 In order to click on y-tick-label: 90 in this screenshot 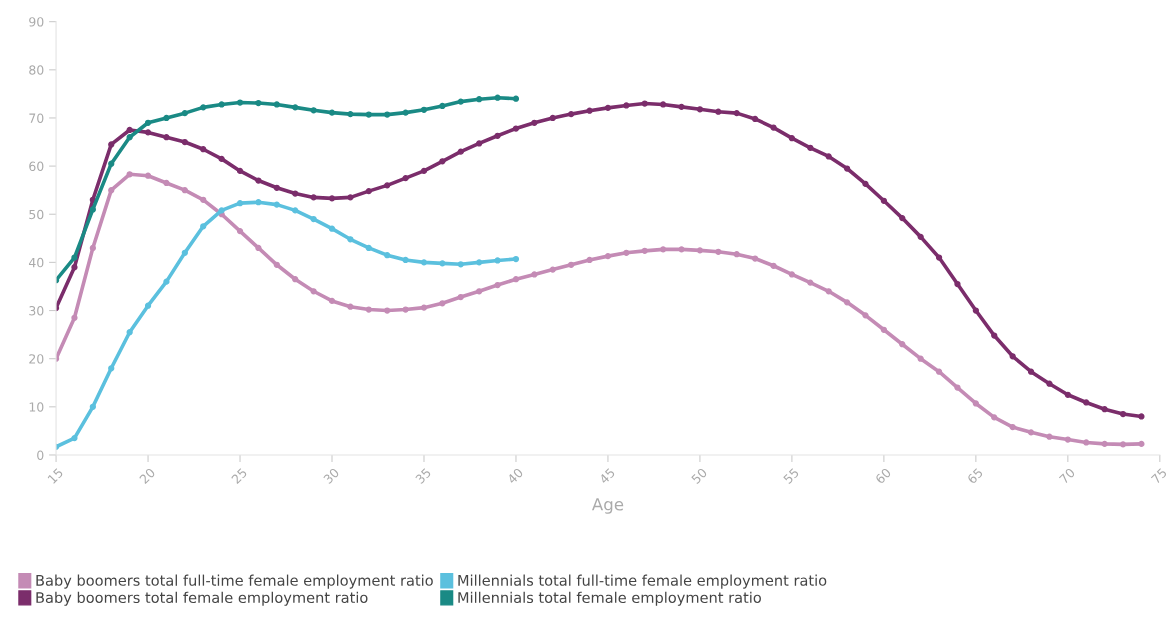, I will do `click(36, 22)`.